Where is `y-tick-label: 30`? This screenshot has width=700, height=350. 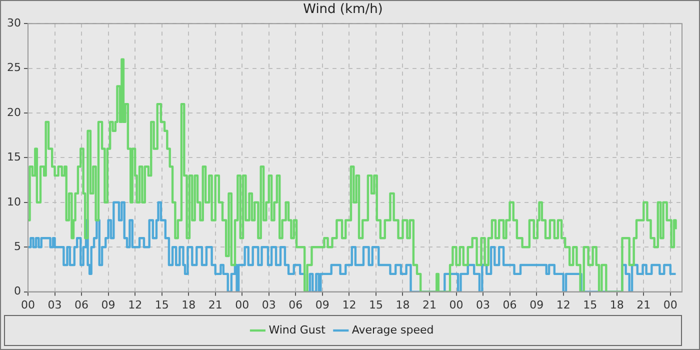 y-tick-label: 30 is located at coordinates (13, 23).